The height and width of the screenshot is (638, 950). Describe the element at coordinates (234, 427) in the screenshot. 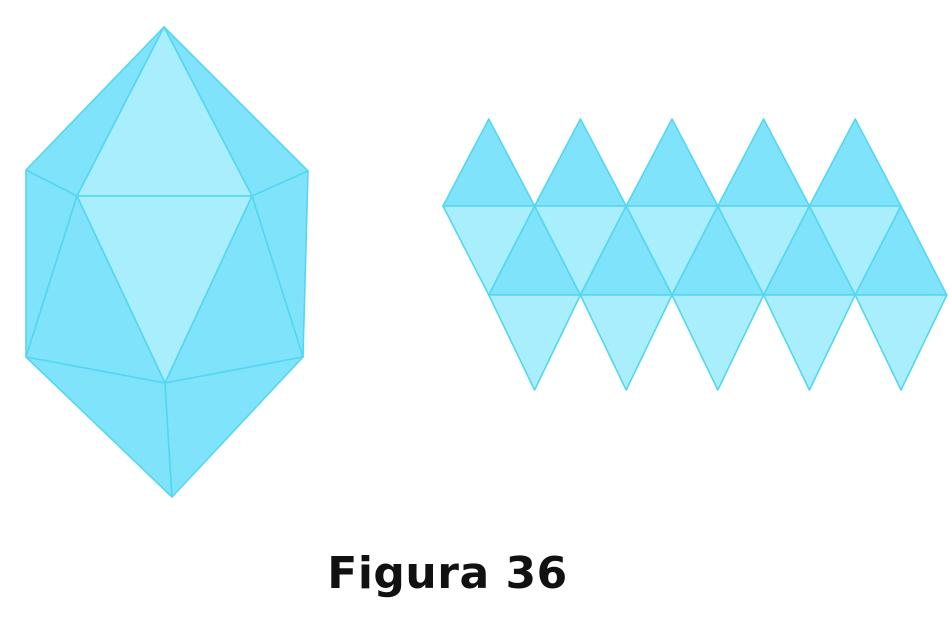

I see `solid-face-bottom-right` at that location.